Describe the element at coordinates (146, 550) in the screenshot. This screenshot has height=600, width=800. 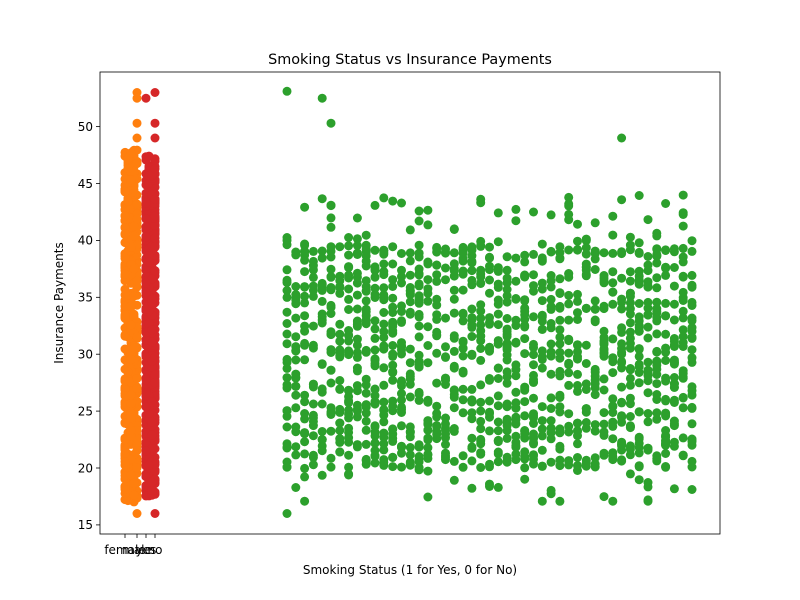
I see `x-tick-label: yes` at that location.